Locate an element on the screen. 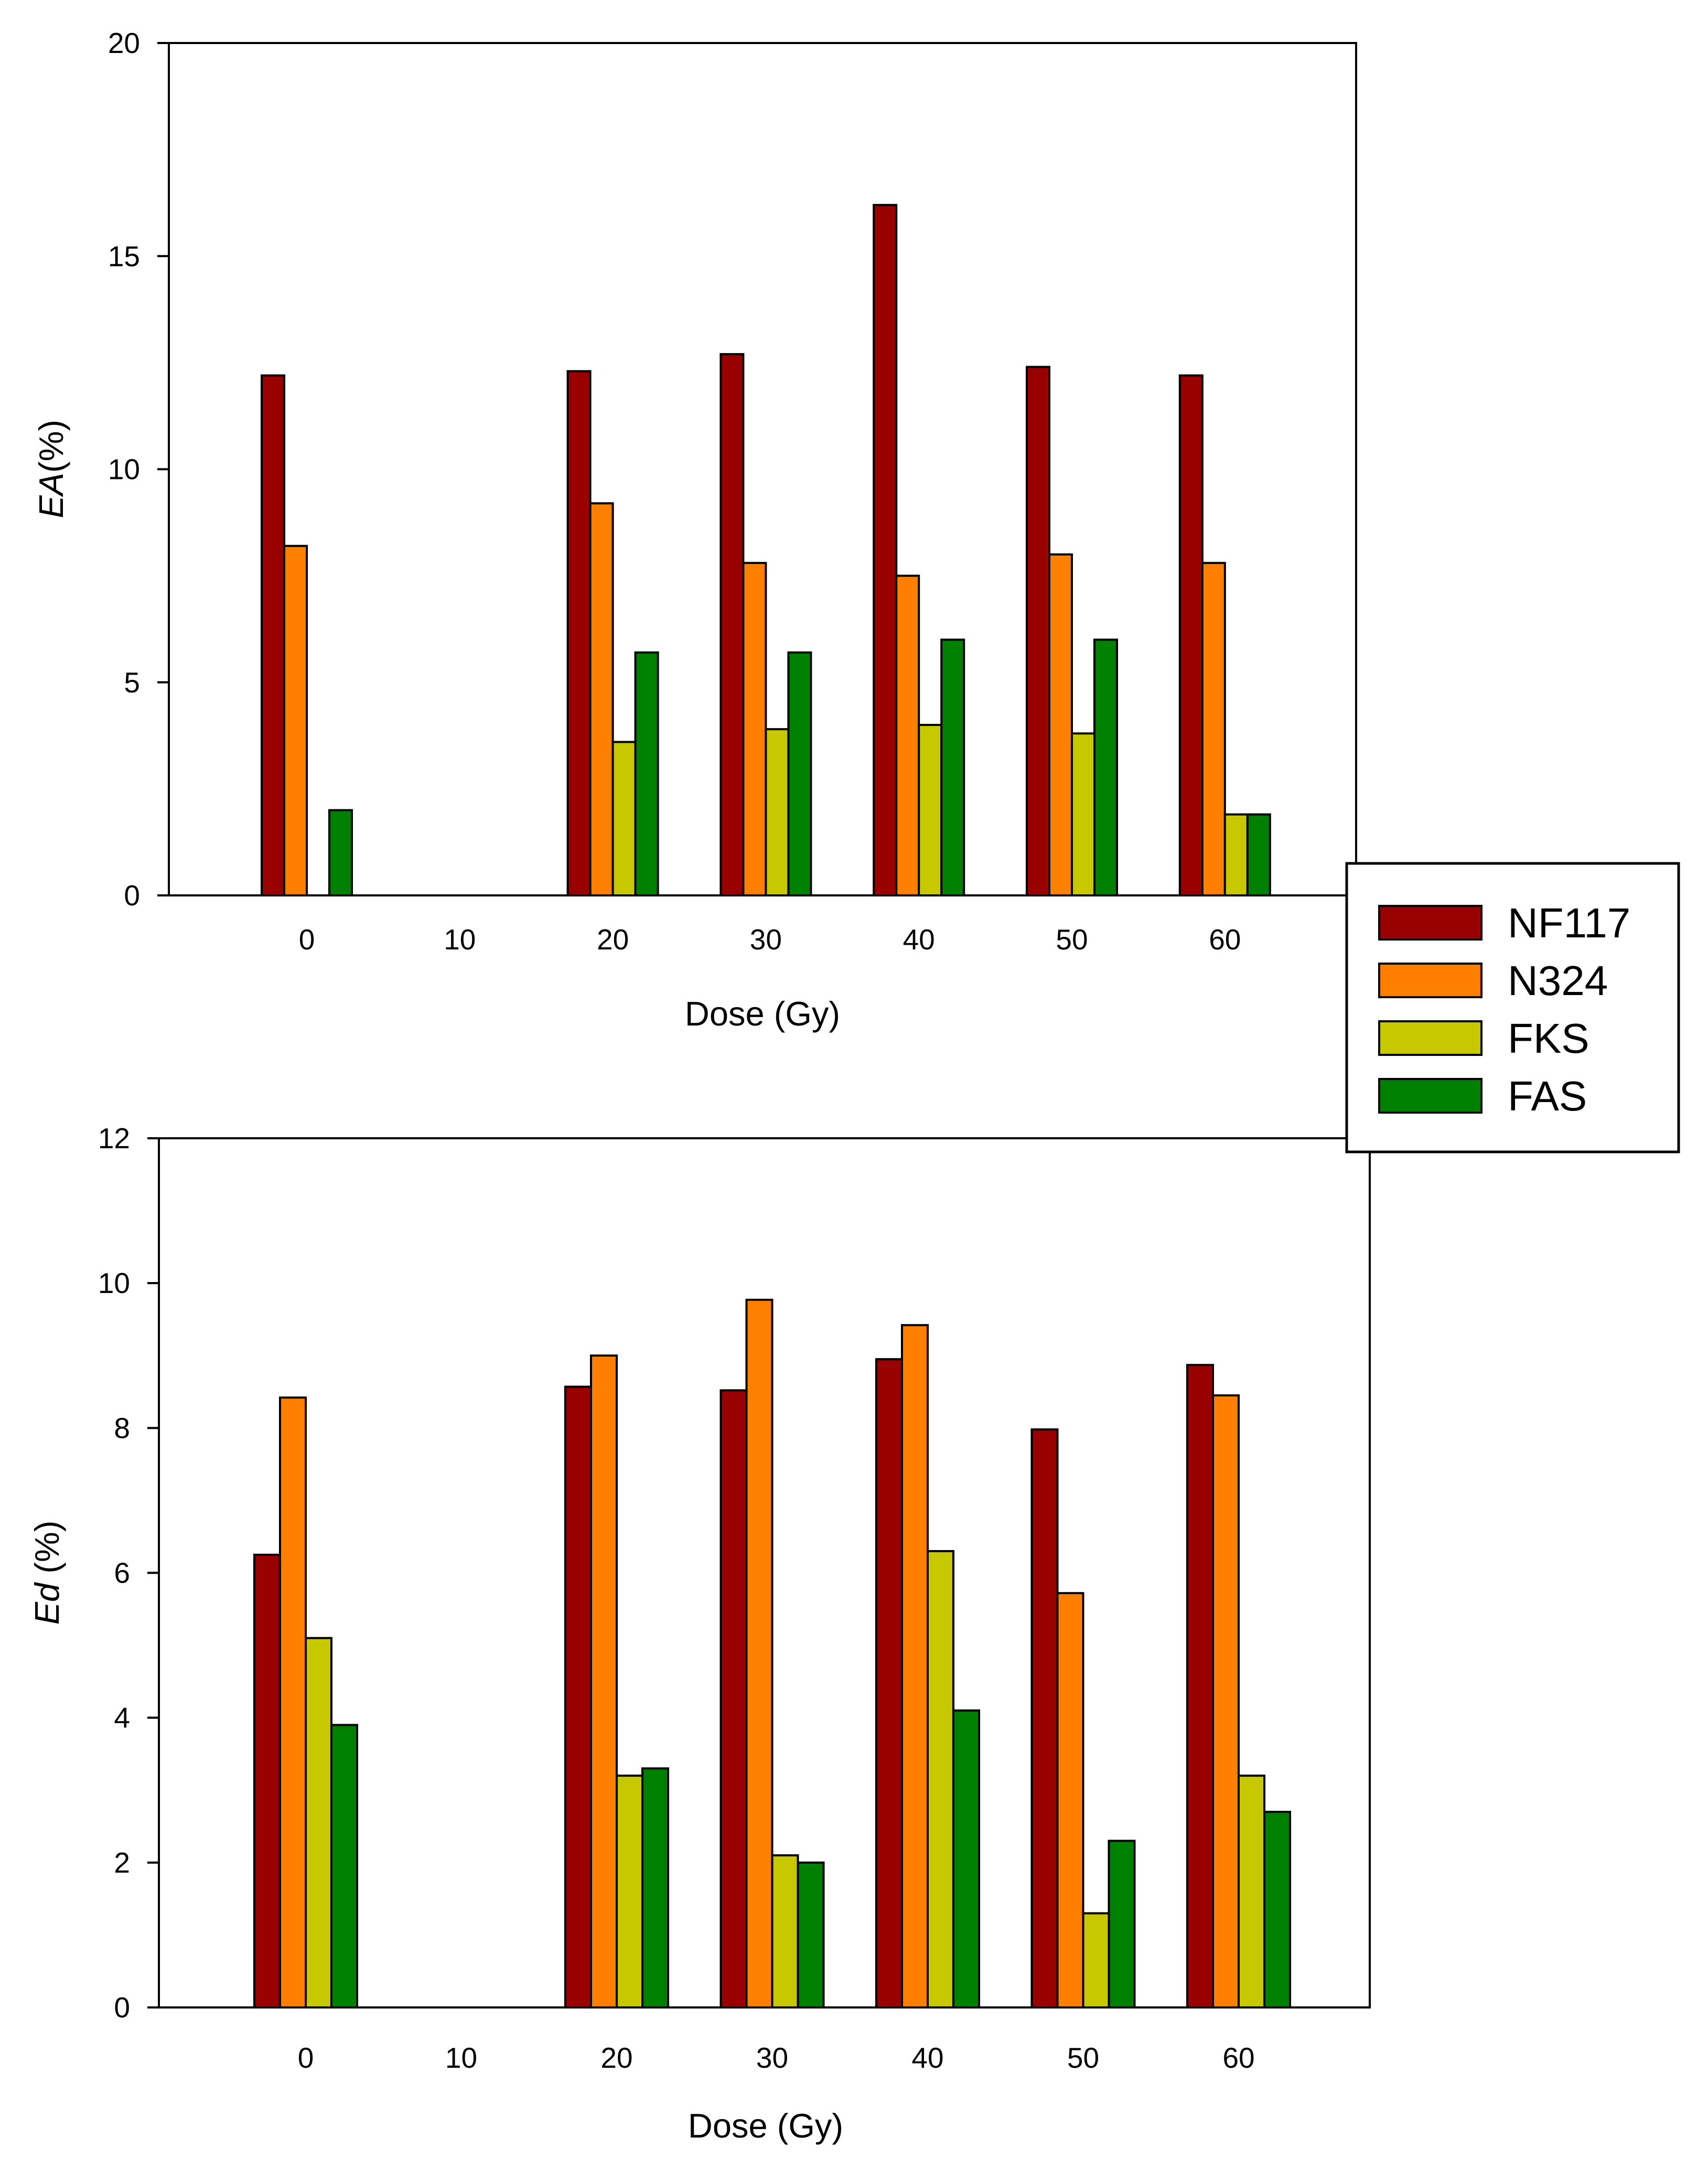 The width and height of the screenshot is (1708, 2169). legend-label-fks: FKS is located at coordinates (1548, 1038).